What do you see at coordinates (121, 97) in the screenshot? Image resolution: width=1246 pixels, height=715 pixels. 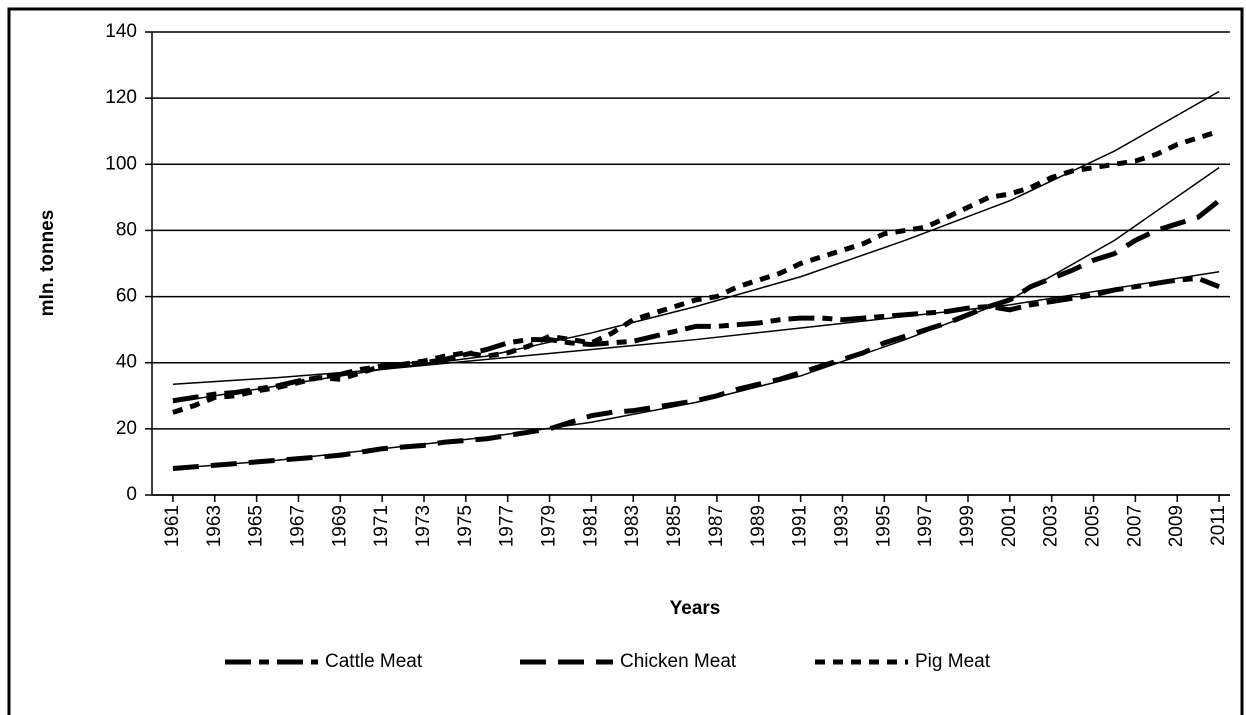 I see `y-tick-label: 120` at bounding box center [121, 97].